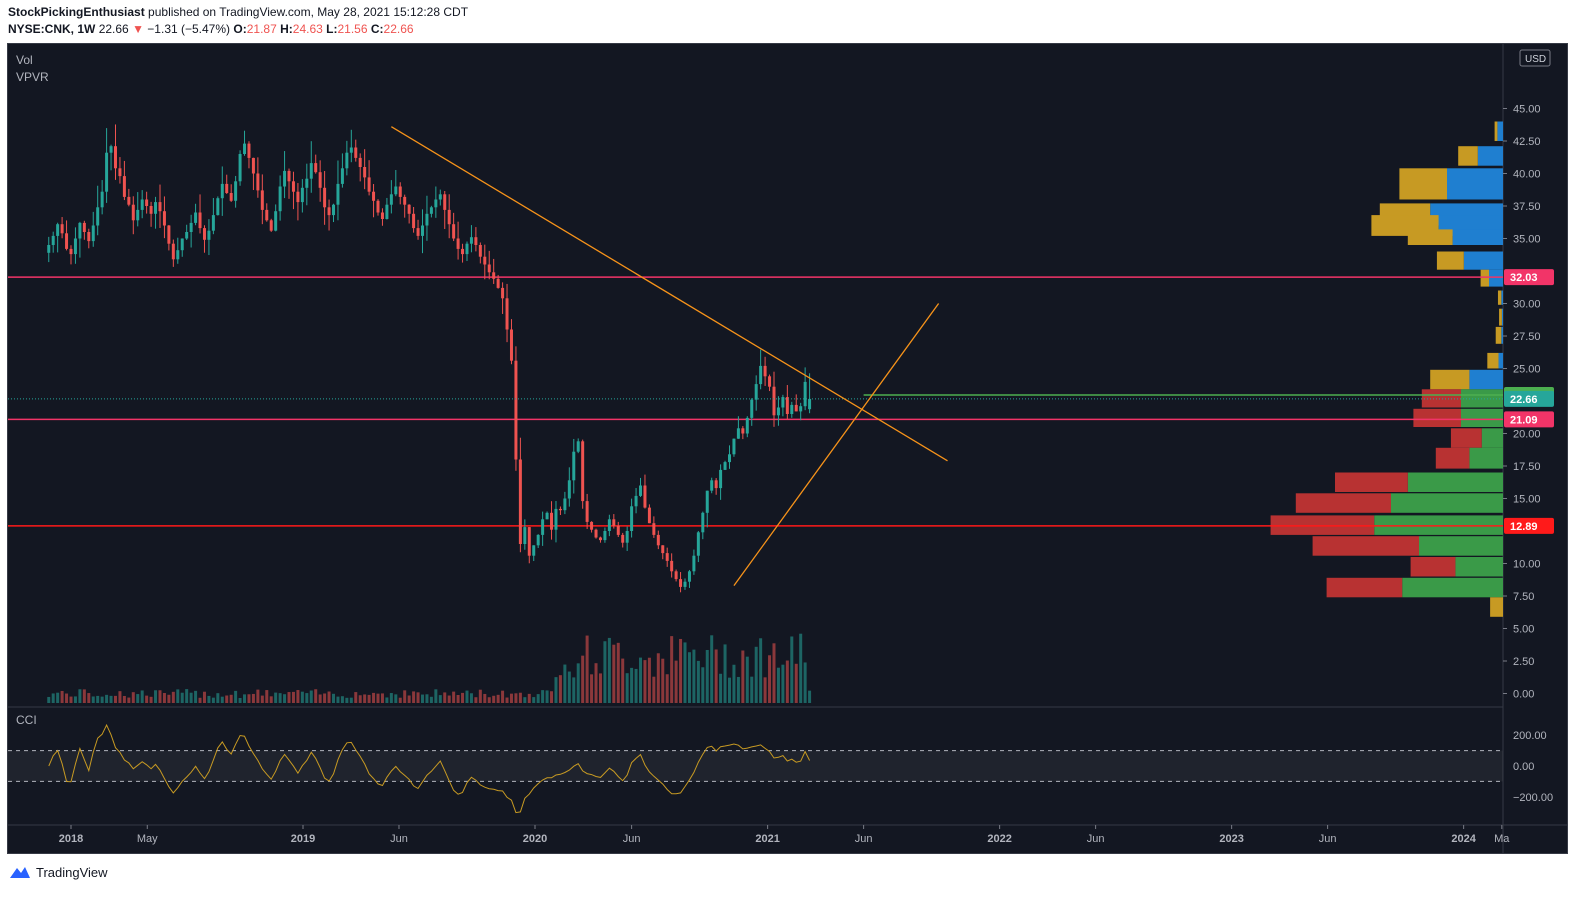 Image resolution: width=1580 pixels, height=897 pixels. What do you see at coordinates (20, 872) in the screenshot?
I see `tradingview-logo-icon` at bounding box center [20, 872].